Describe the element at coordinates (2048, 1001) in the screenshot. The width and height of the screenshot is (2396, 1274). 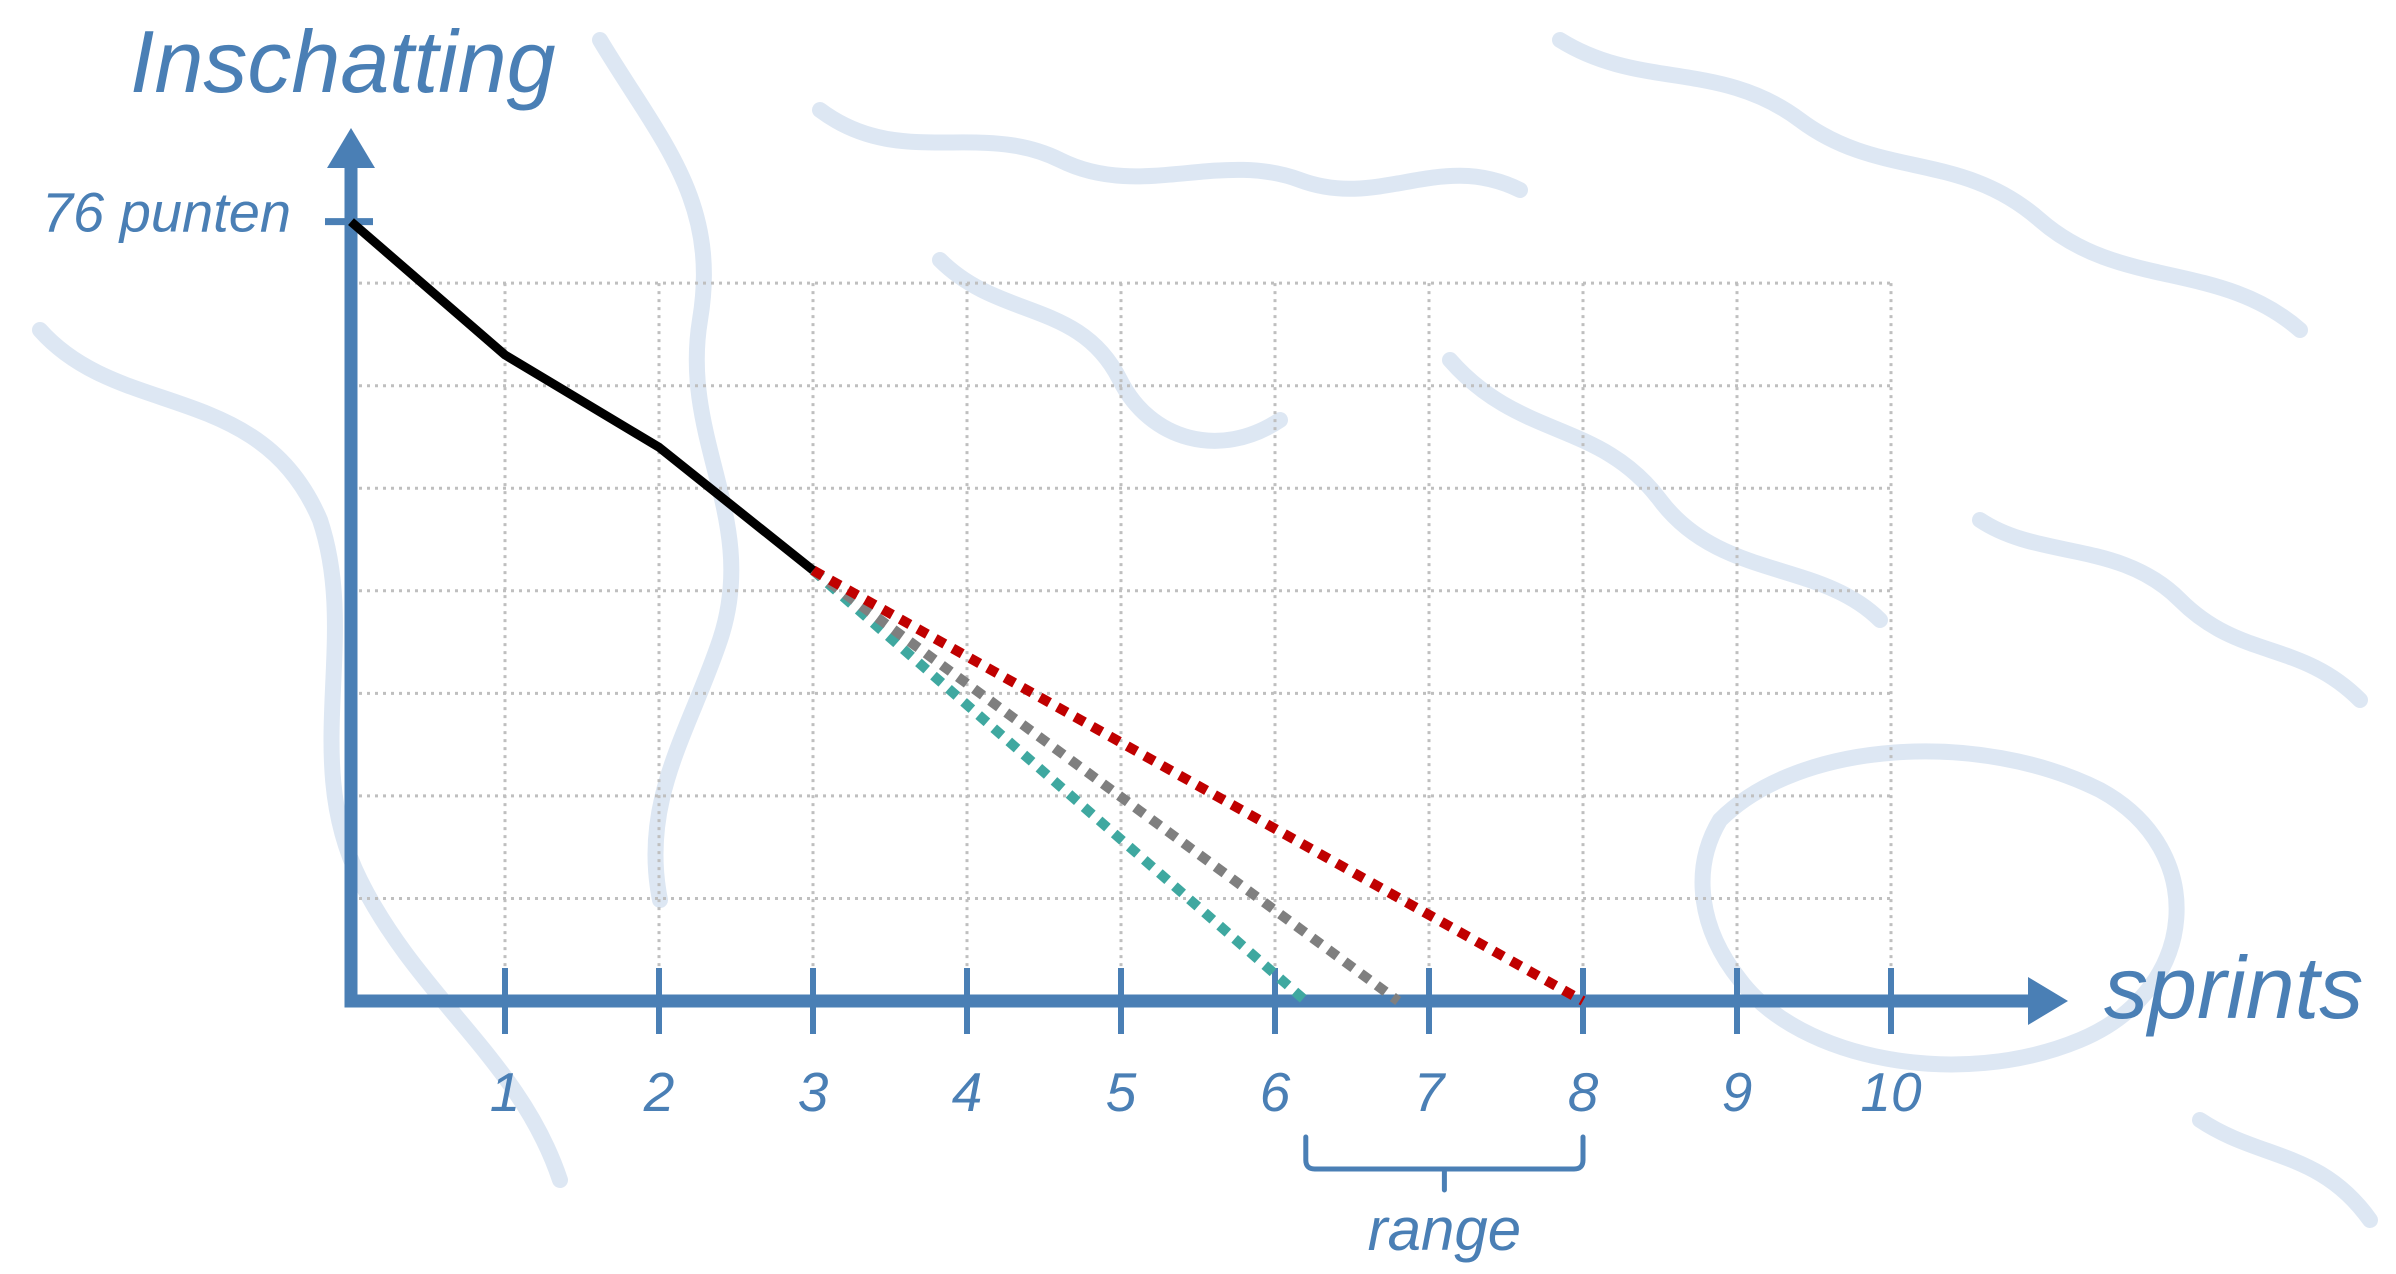
I see `x-axis-arrowhead` at that location.